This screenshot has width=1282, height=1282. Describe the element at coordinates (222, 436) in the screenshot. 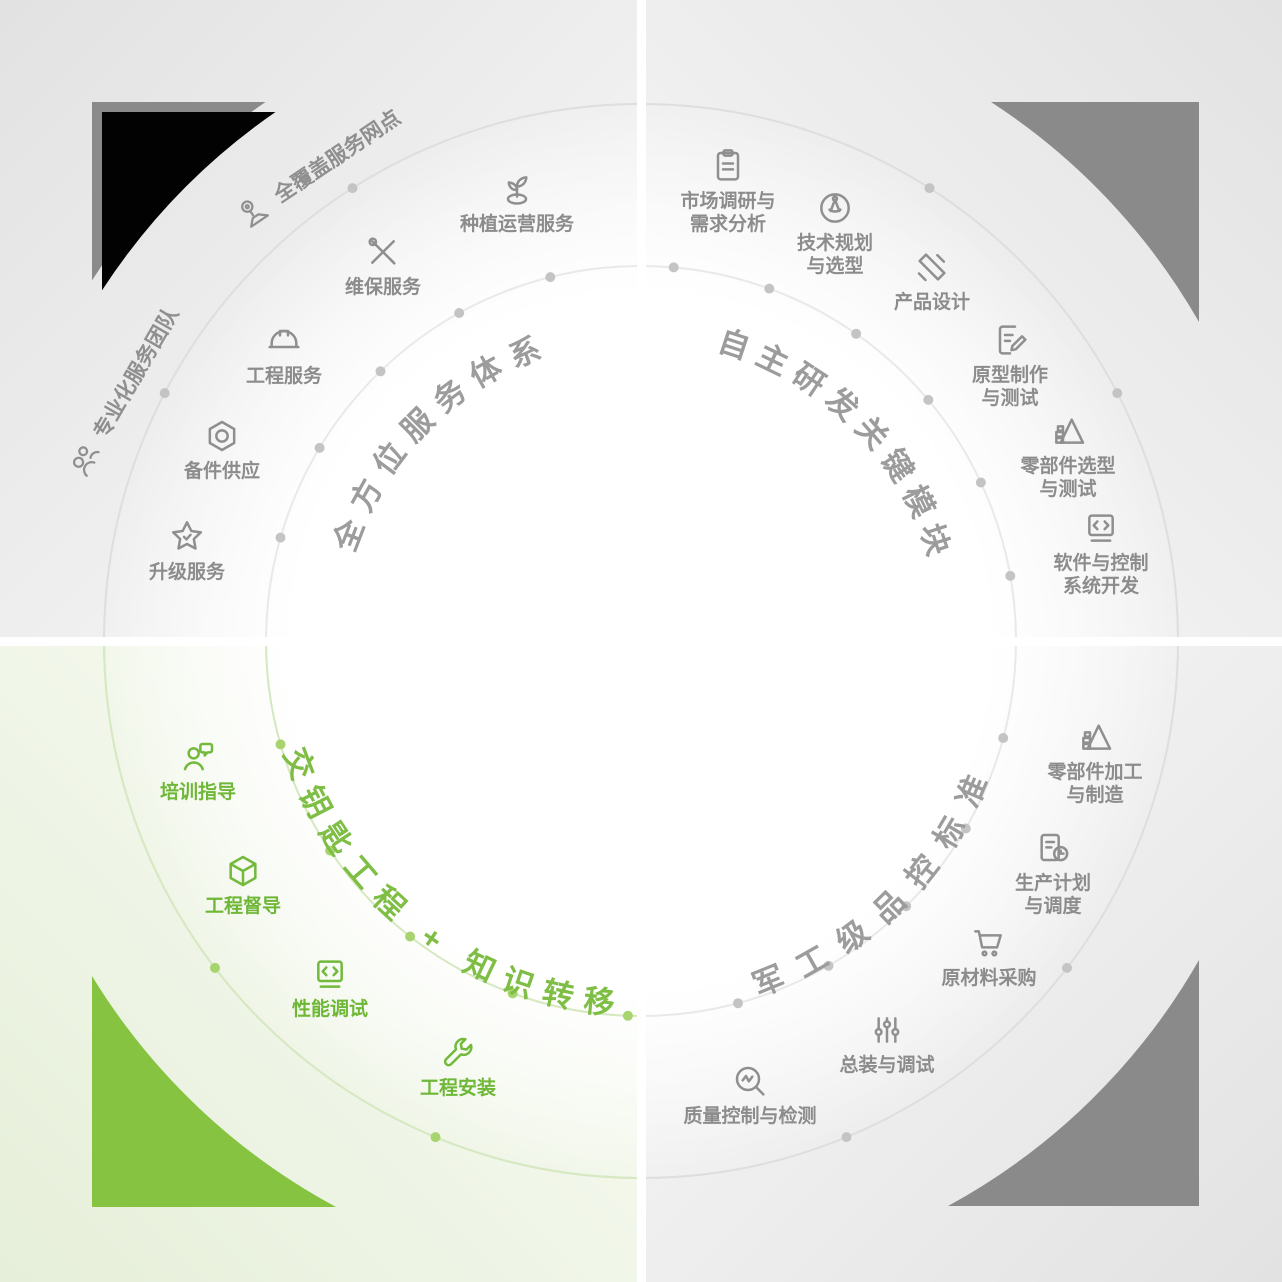

I see `nut-icon` at that location.